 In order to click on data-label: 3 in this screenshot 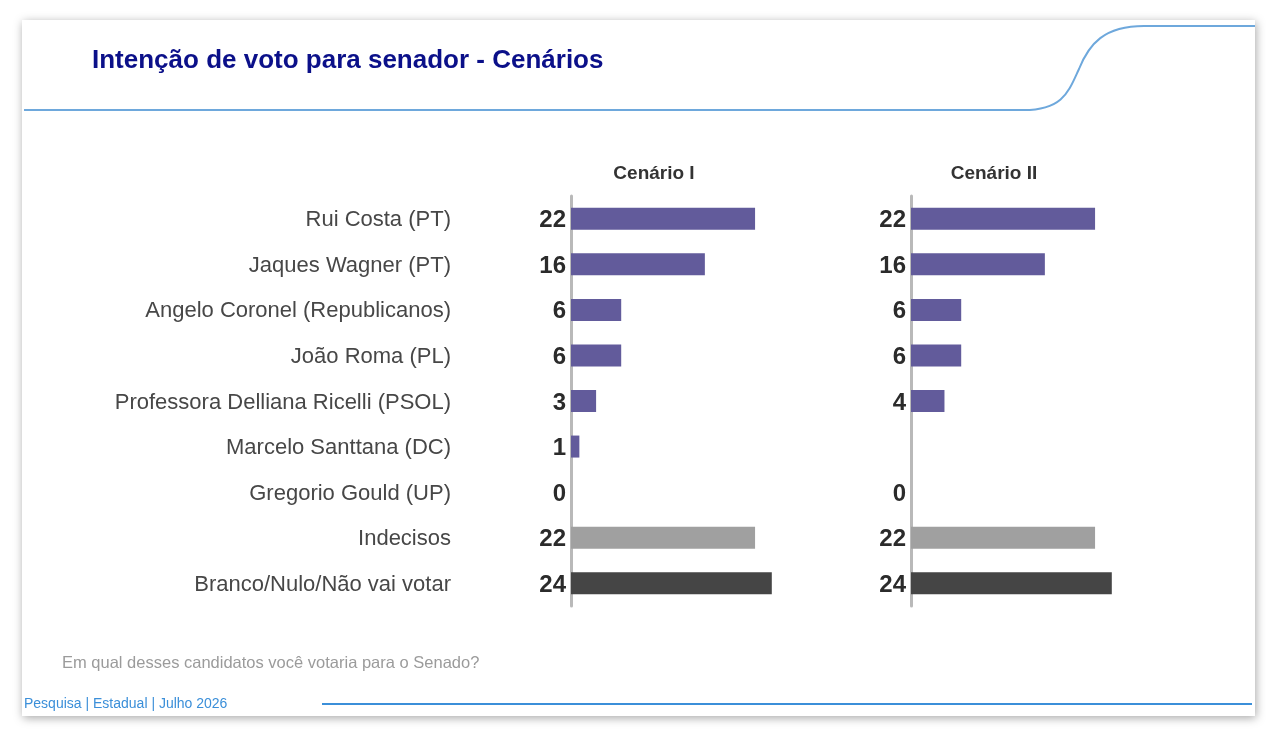, I will do `click(559, 401)`.